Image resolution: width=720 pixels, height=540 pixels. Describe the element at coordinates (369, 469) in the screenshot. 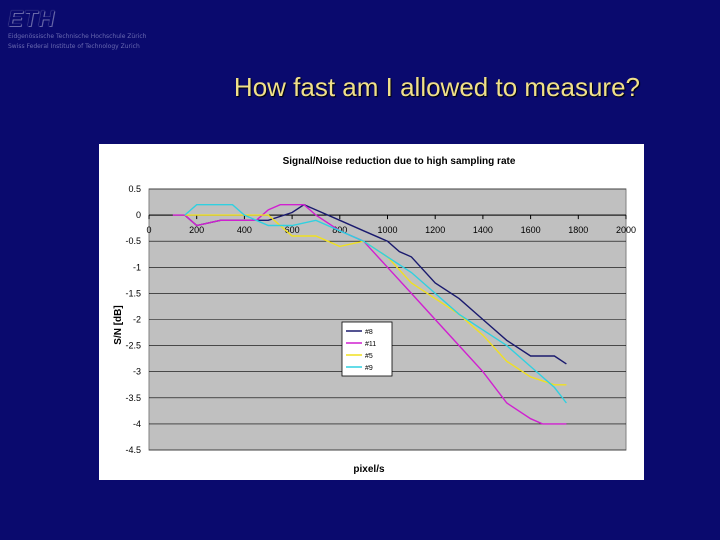

I see `x-axis-label: pixel/s` at that location.